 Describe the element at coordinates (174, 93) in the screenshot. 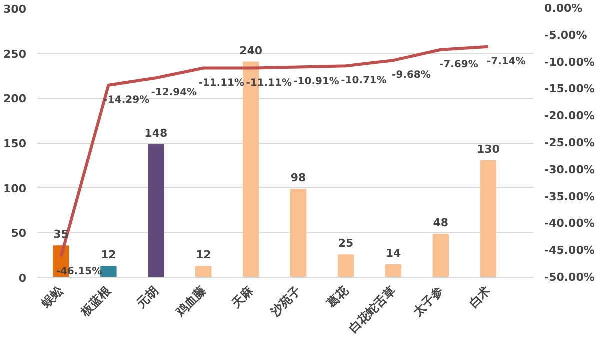

I see `data-label: -12.94%` at that location.